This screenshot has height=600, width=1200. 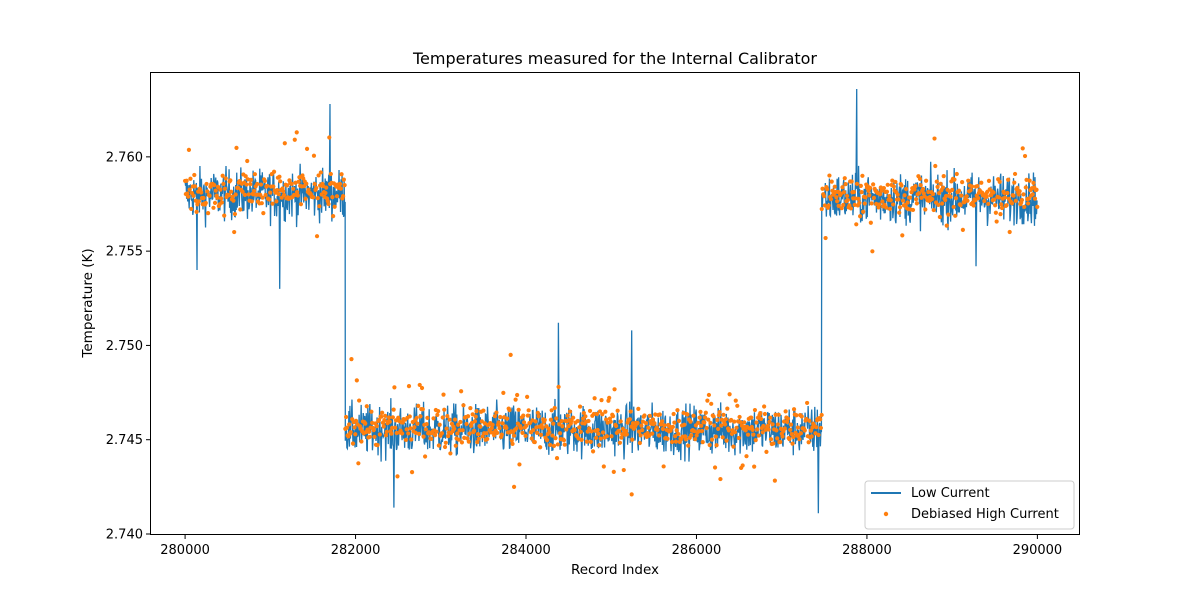 What do you see at coordinates (128, 346) in the screenshot?
I see `y-axis: 2.740 2.745 2.750 2.755 2.760` at bounding box center [128, 346].